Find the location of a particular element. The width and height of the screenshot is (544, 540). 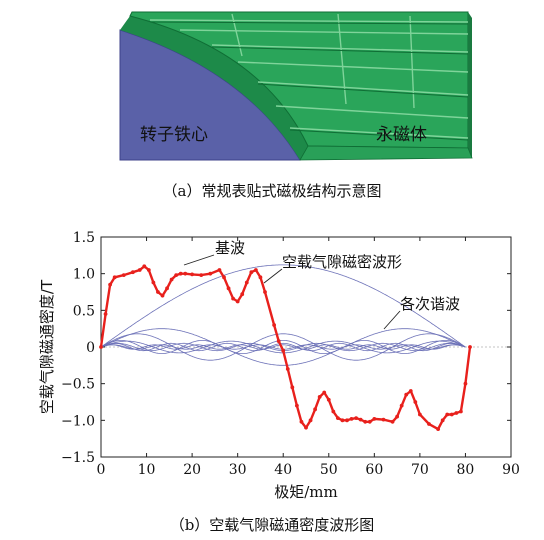

y-tick-label: 1.5 is located at coordinates (84, 238).